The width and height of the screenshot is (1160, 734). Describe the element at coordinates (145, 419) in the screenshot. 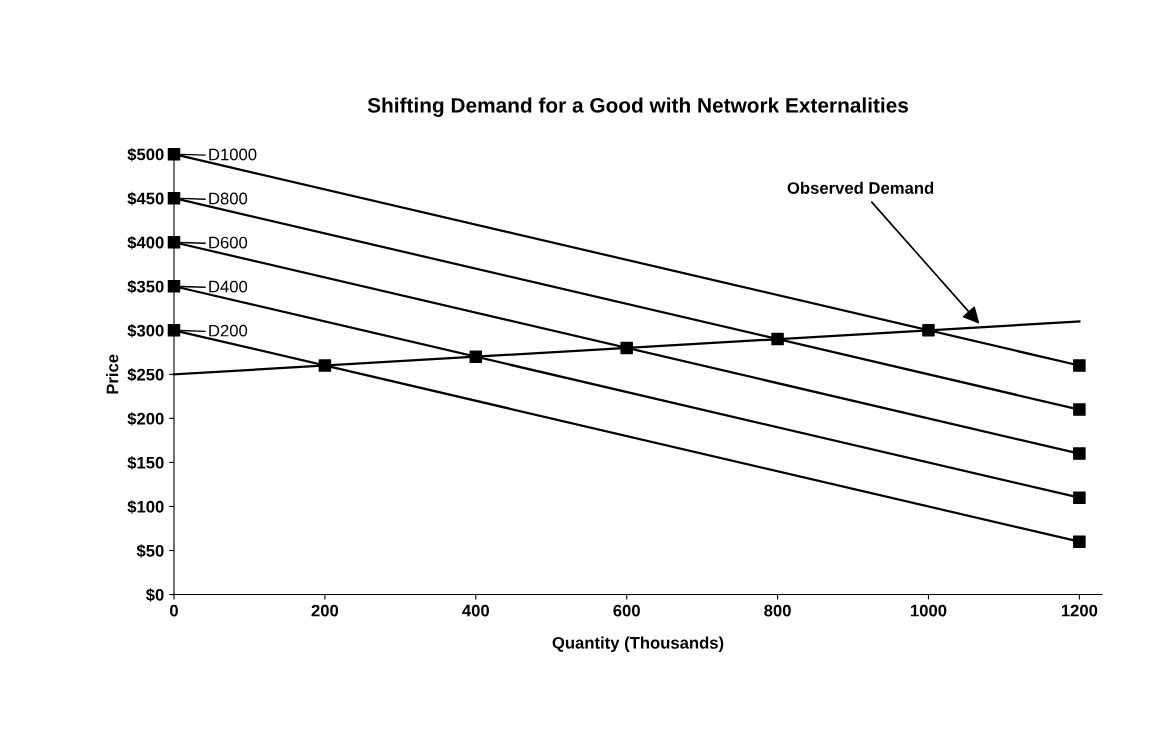

I see `y-tick-label: $200` at that location.